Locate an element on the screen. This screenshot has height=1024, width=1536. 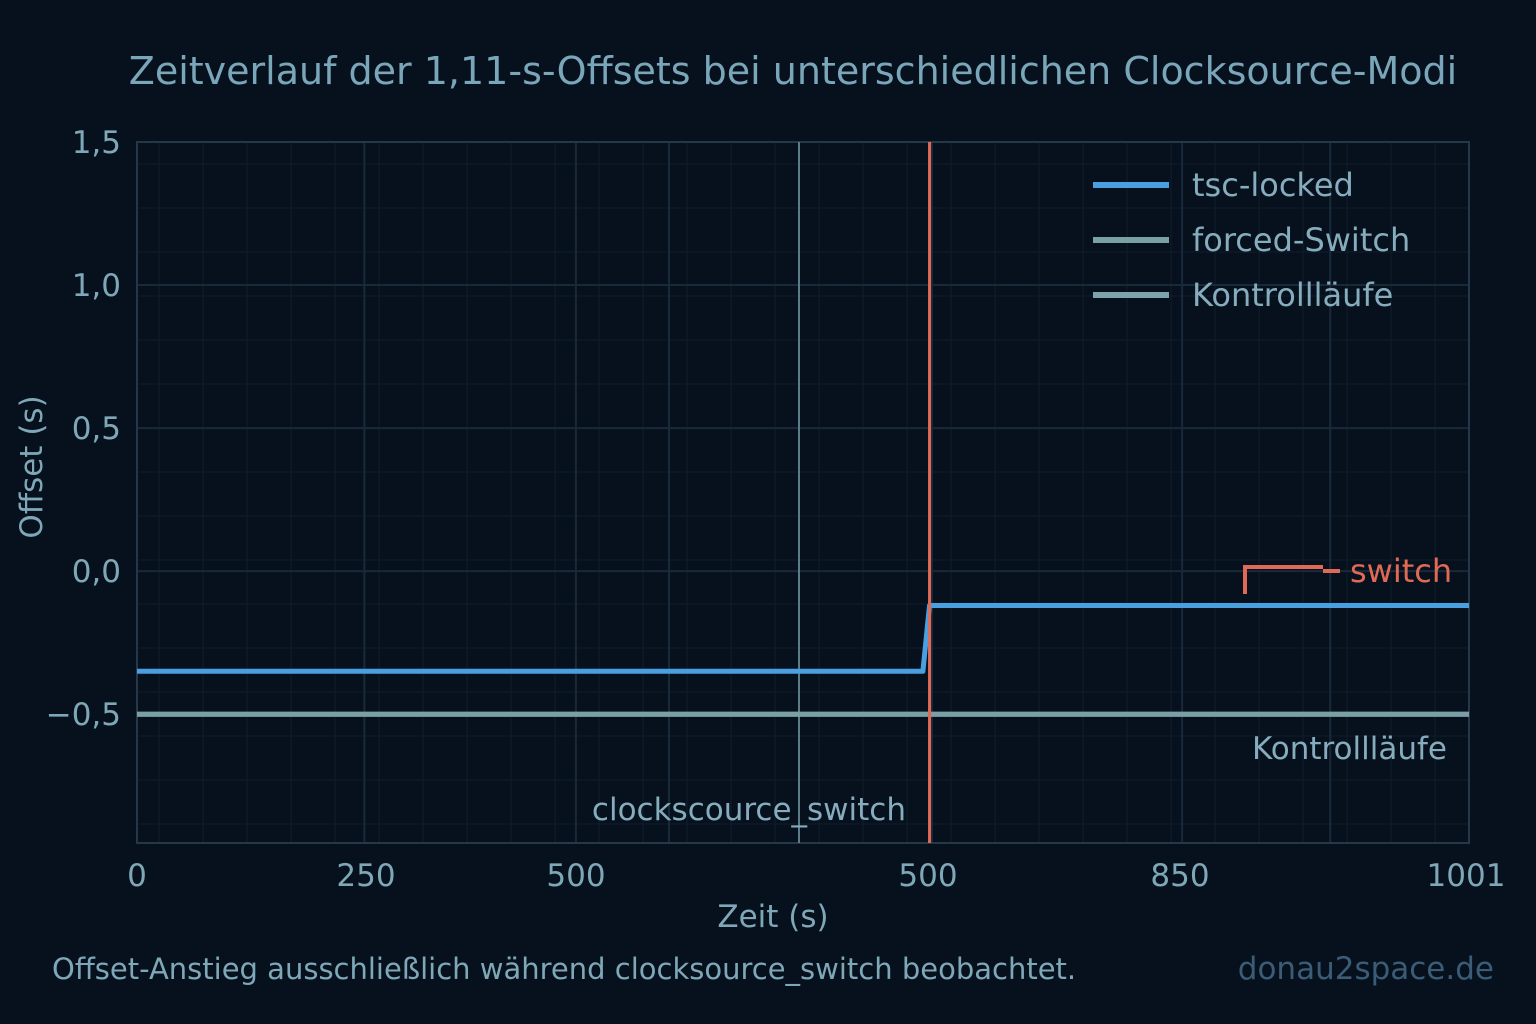
switch-marker-label: switch is located at coordinates (1401, 571).